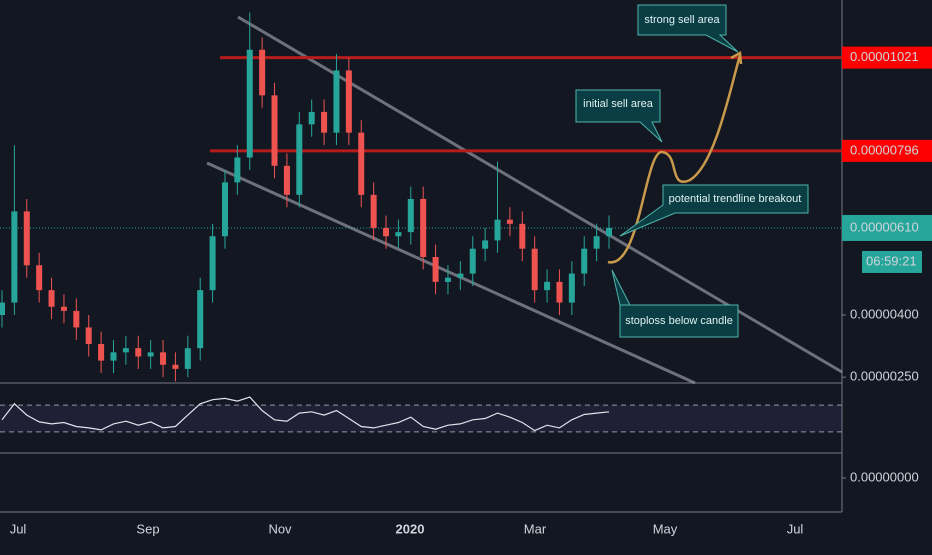 Image resolution: width=932 pixels, height=555 pixels. Describe the element at coordinates (884, 56) in the screenshot. I see `price-label: 0.00001021` at that location.